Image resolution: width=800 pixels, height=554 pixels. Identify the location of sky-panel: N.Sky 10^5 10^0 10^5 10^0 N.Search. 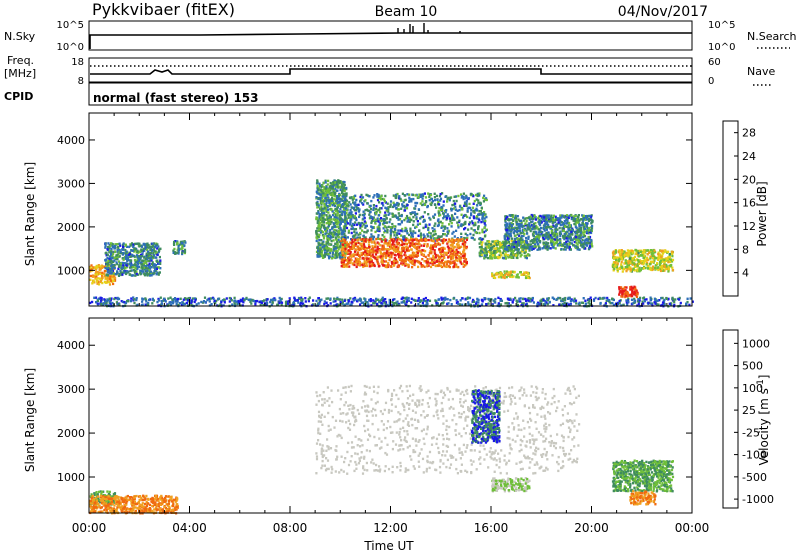
(400, 36).